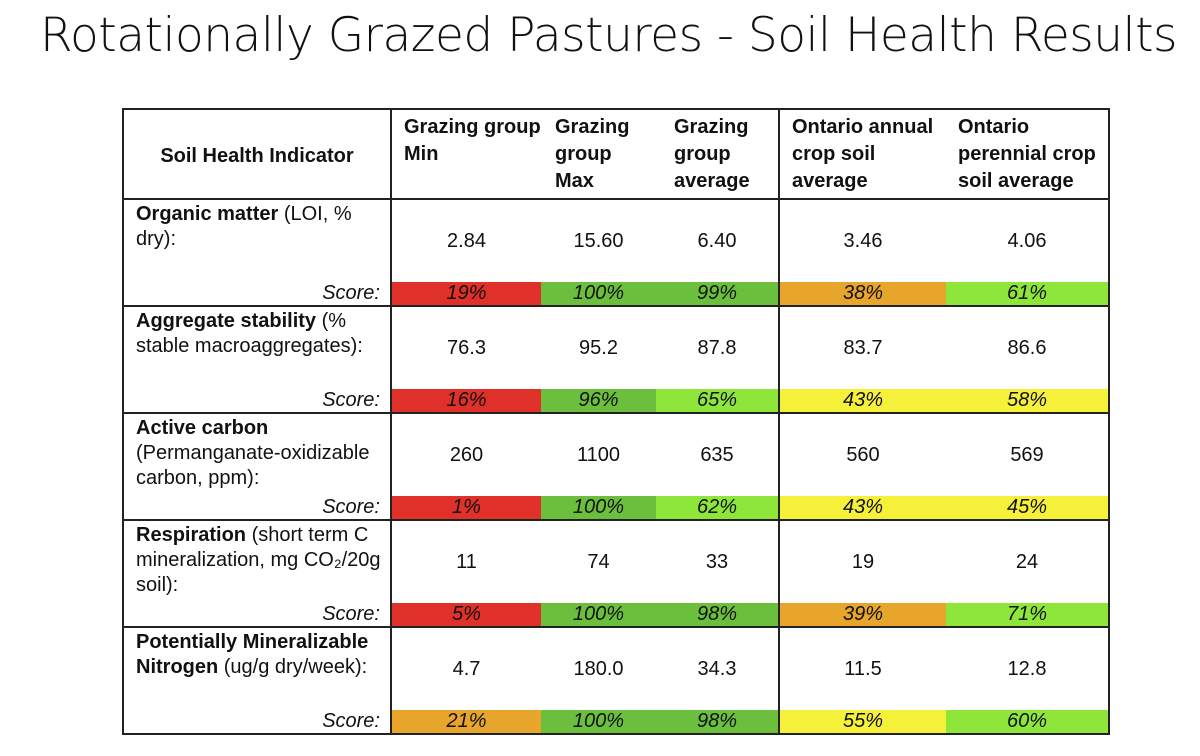 This screenshot has height=756, width=1200. What do you see at coordinates (1027, 154) in the screenshot?
I see `header-ontario-perennial: Ontario perennial crop soil average` at bounding box center [1027, 154].